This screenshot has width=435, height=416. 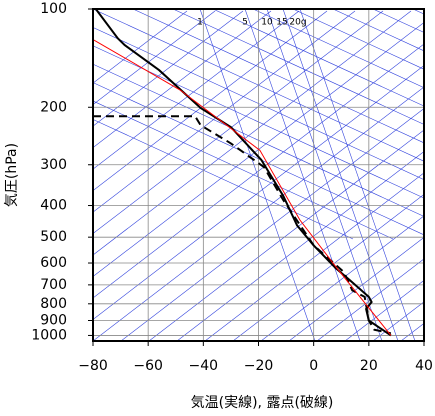 What do you see at coordinates (148, 366) in the screenshot?
I see `x-tick-label: −60` at bounding box center [148, 366].